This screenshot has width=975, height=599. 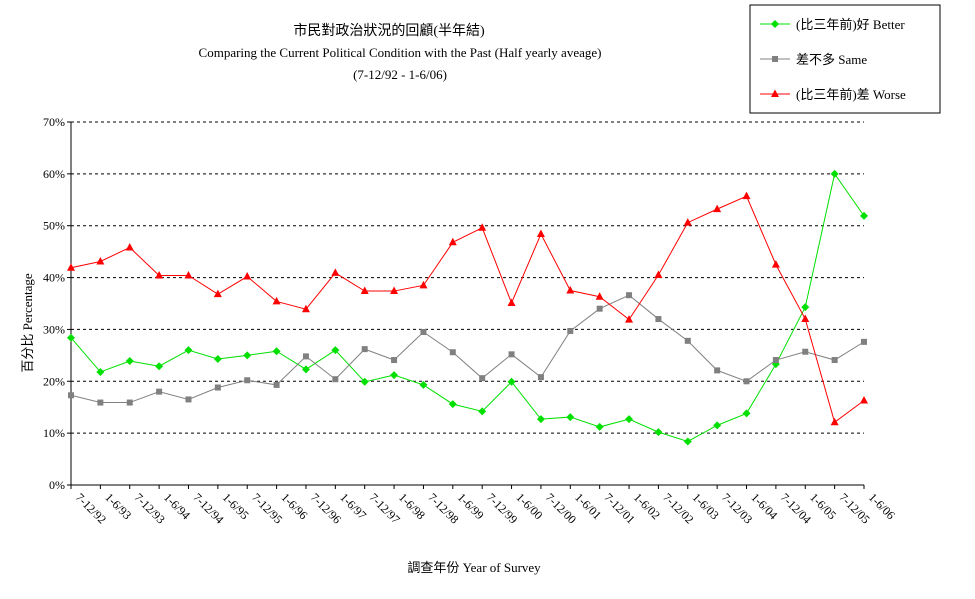 I want to click on x-tick-label: 7-12/96, so click(x=326, y=508).